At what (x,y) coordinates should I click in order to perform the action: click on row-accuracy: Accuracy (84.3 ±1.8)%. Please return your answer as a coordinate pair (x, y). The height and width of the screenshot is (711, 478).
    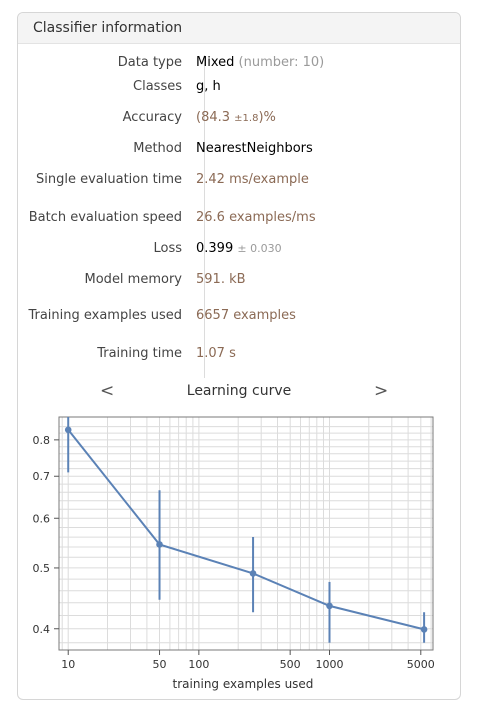
    Looking at the image, I should click on (239, 118).